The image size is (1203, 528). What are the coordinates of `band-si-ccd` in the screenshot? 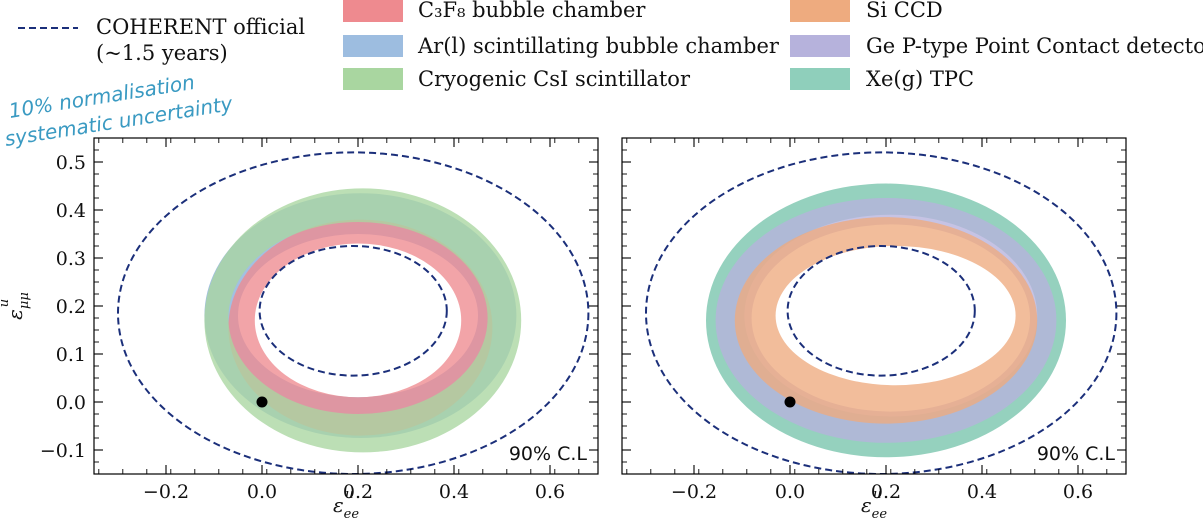 It's located at (886, 320).